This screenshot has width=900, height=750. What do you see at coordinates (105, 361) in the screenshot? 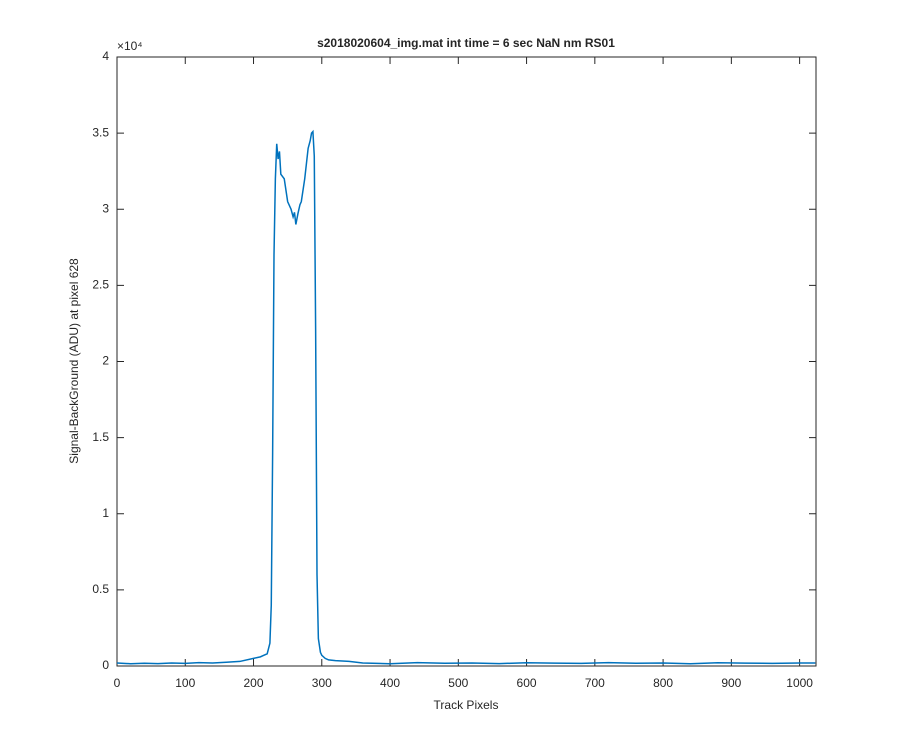
I see `y-tick-label: 2` at bounding box center [105, 361].